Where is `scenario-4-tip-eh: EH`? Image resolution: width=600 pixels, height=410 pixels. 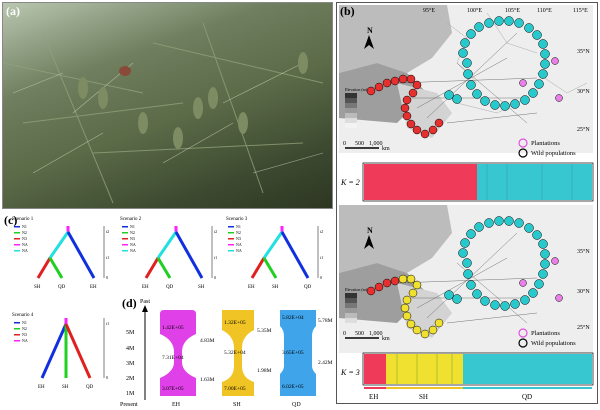
scenario-4-tip-eh: EH is located at coordinates (41, 387).